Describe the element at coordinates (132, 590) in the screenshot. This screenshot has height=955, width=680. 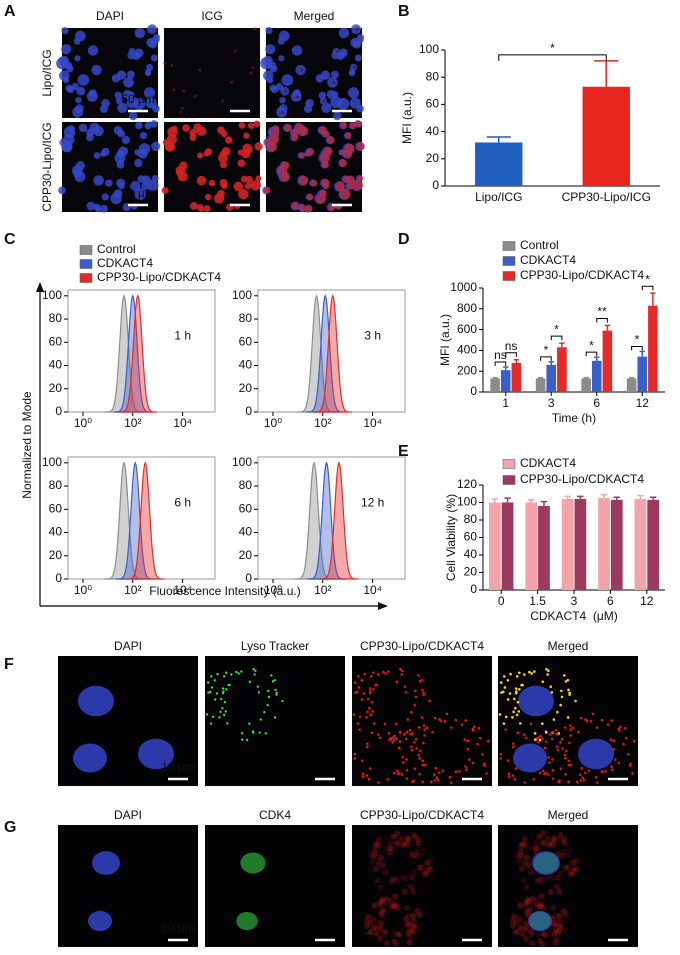
I see `x-tick-label: 10²` at that location.